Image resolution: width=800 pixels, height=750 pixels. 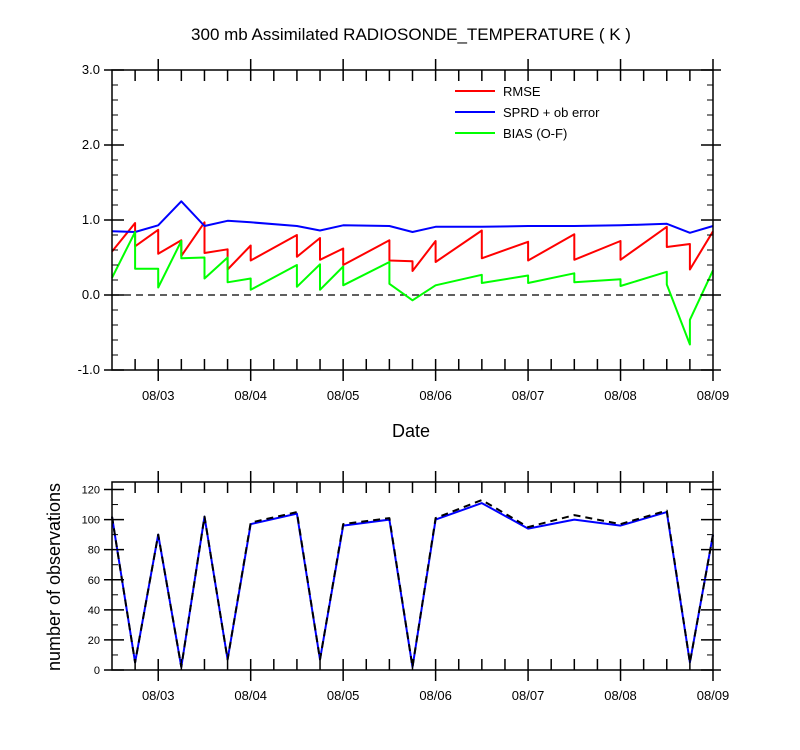 What do you see at coordinates (412, 246) in the screenshot?
I see `series-line-rmse` at bounding box center [412, 246].